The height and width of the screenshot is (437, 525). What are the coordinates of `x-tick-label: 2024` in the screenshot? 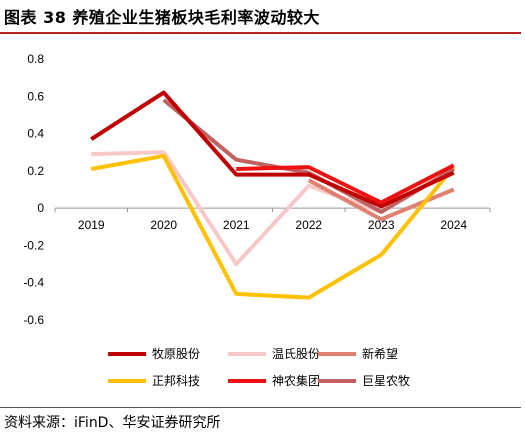 It's located at (453, 225).